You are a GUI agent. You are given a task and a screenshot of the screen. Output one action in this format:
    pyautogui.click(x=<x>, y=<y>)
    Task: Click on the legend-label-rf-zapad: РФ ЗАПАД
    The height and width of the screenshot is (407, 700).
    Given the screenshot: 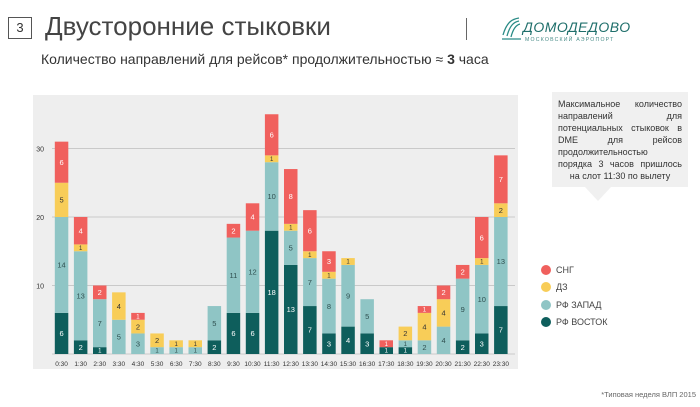 What is the action you would take?
    pyautogui.click(x=579, y=304)
    